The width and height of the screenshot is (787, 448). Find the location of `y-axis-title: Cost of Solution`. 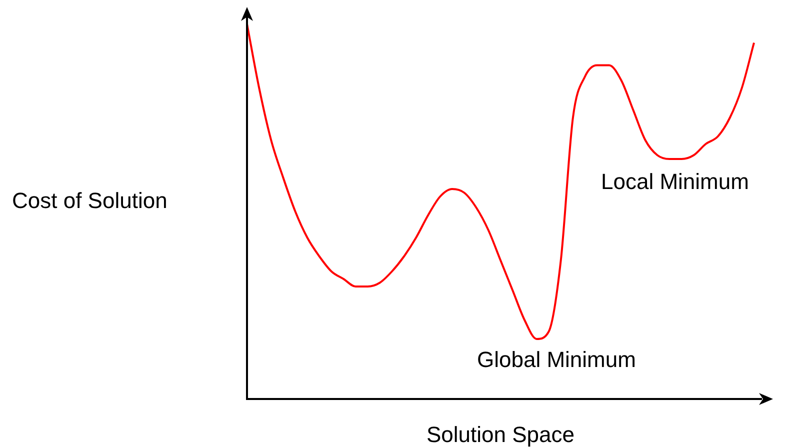

y-axis-title: Cost of Solution is located at coordinates (90, 200).